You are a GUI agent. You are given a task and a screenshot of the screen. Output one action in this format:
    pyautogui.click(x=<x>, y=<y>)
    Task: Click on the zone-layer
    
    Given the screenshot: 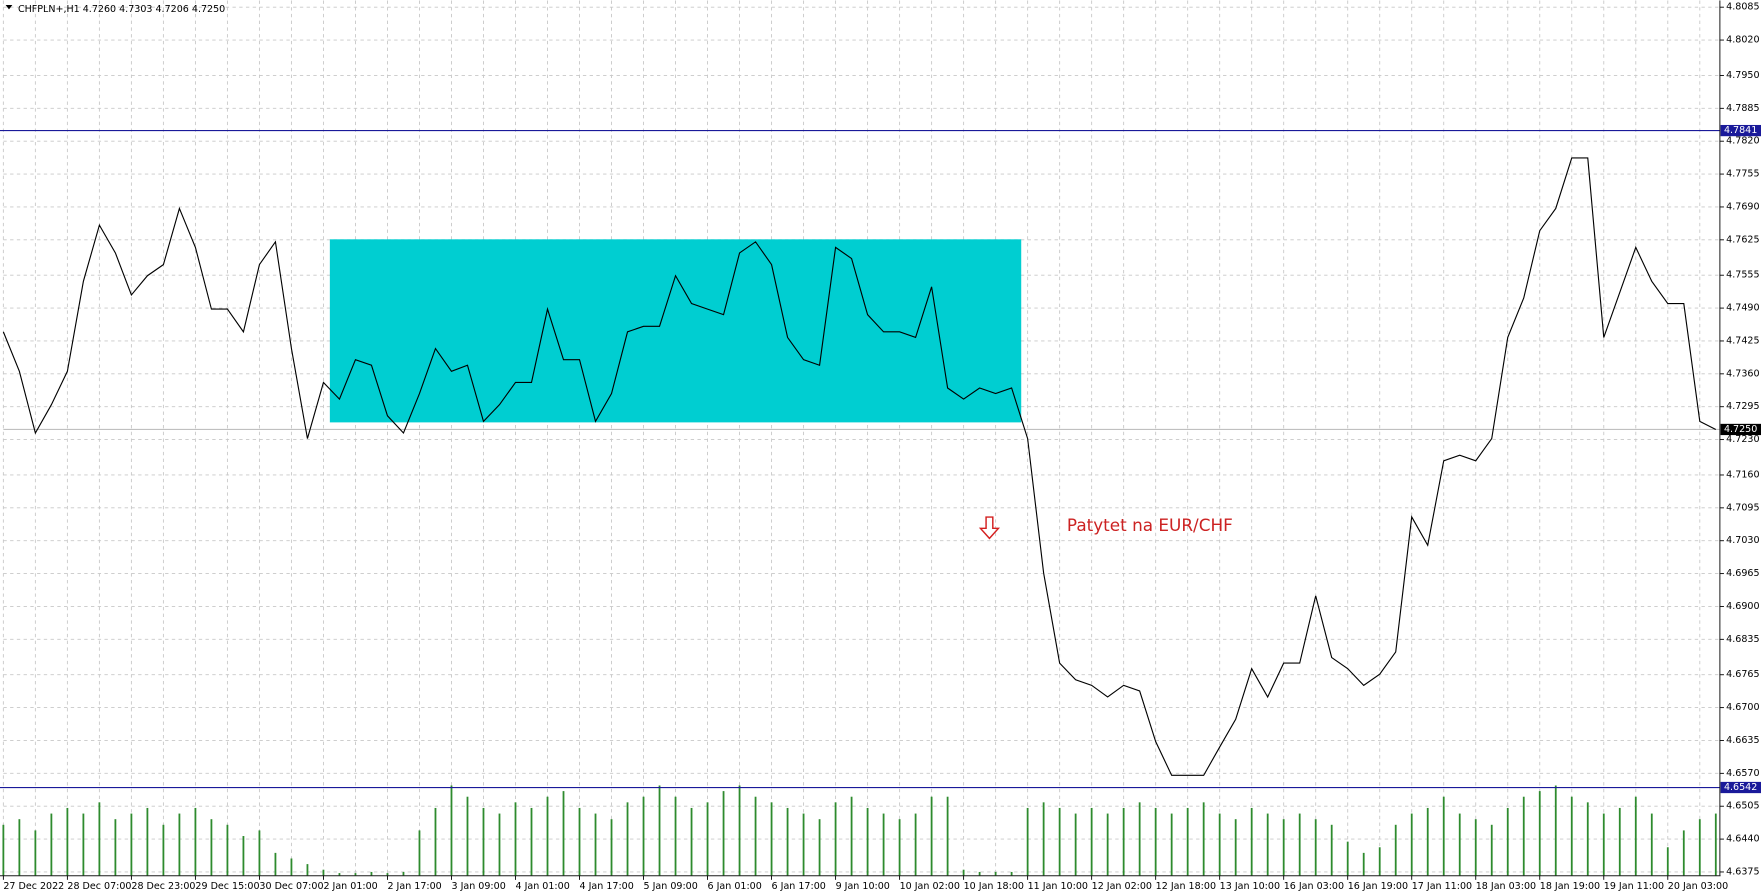 What is the action you would take?
    pyautogui.click(x=675, y=331)
    